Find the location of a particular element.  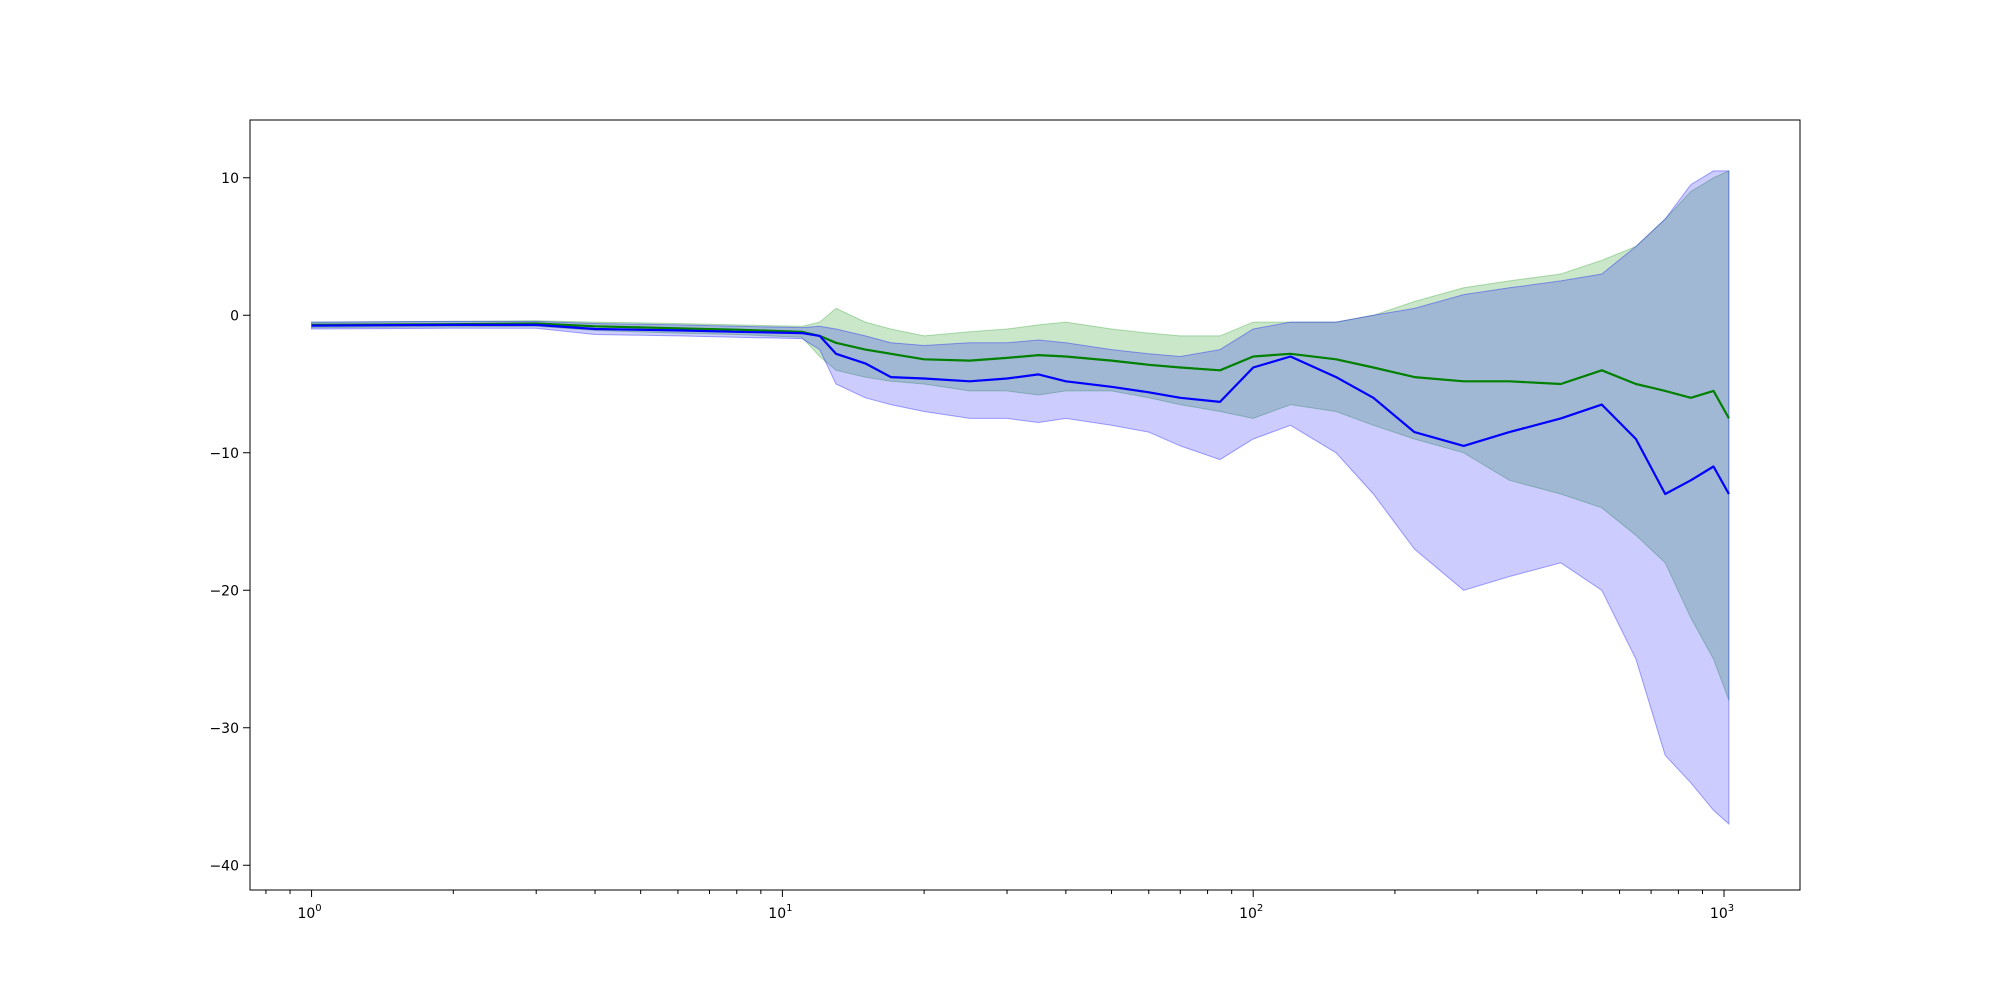

x-tick-label: 10³ is located at coordinates (1722, 912).